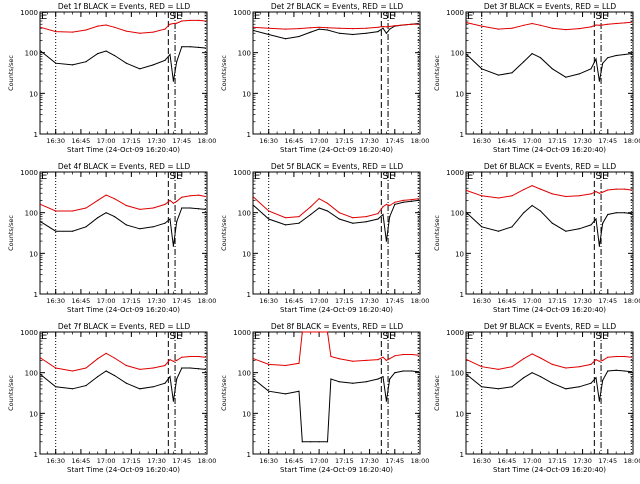 Image resolution: width=640 pixels, height=484 pixels. What do you see at coordinates (29, 13) in the screenshot?
I see `y-tick-label: 1000` at bounding box center [29, 13].